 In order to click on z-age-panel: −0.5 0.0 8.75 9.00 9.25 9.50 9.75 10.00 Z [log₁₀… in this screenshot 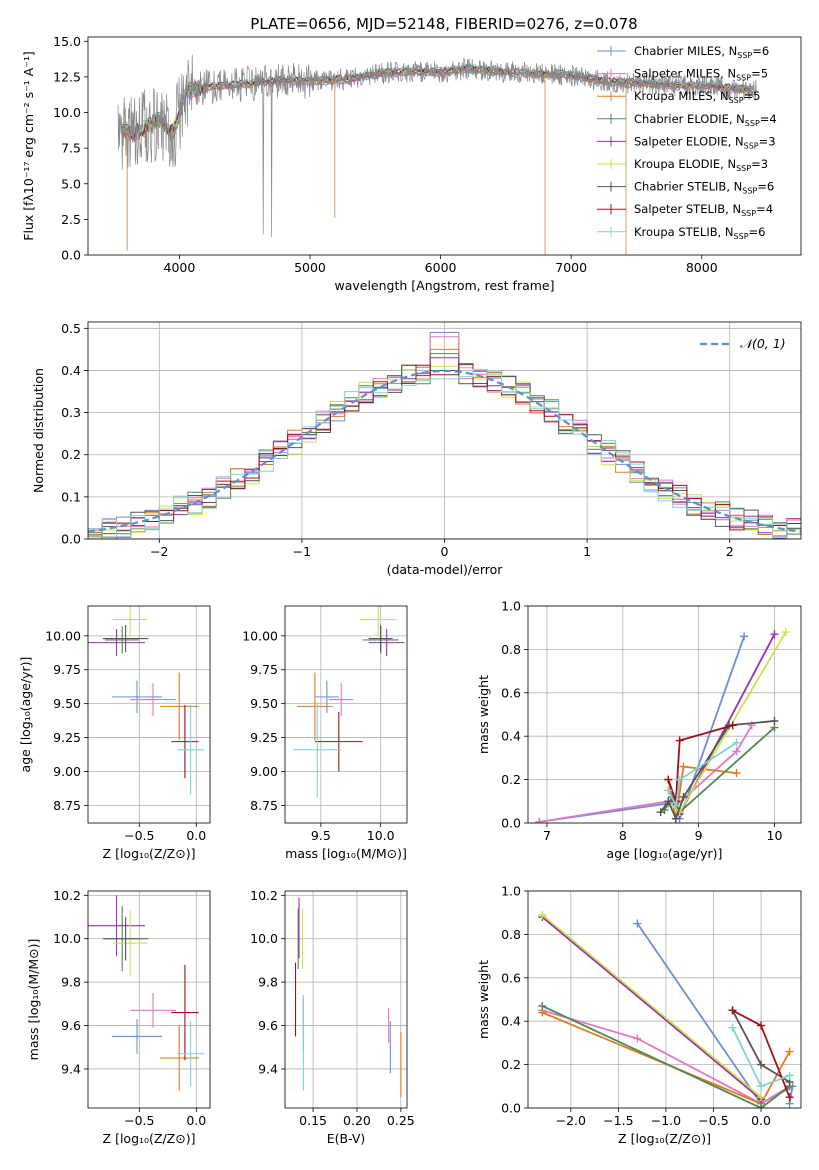, I will do `click(114, 733)`.